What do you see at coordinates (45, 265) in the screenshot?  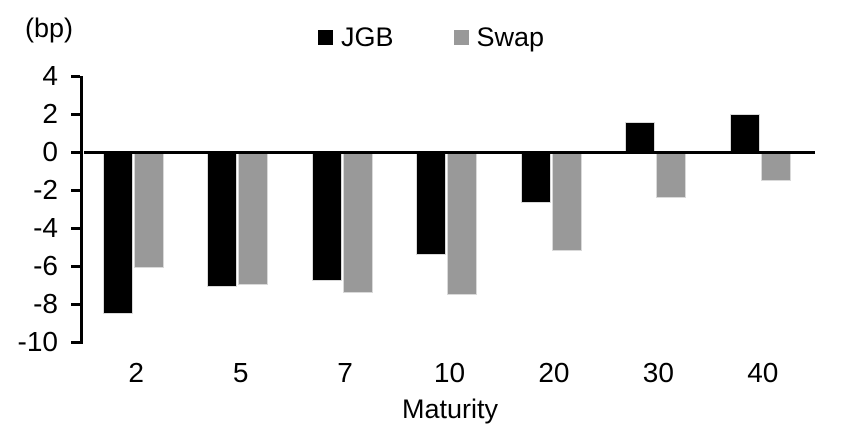 I see `y-axis-tick-label: -6` at bounding box center [45, 265].